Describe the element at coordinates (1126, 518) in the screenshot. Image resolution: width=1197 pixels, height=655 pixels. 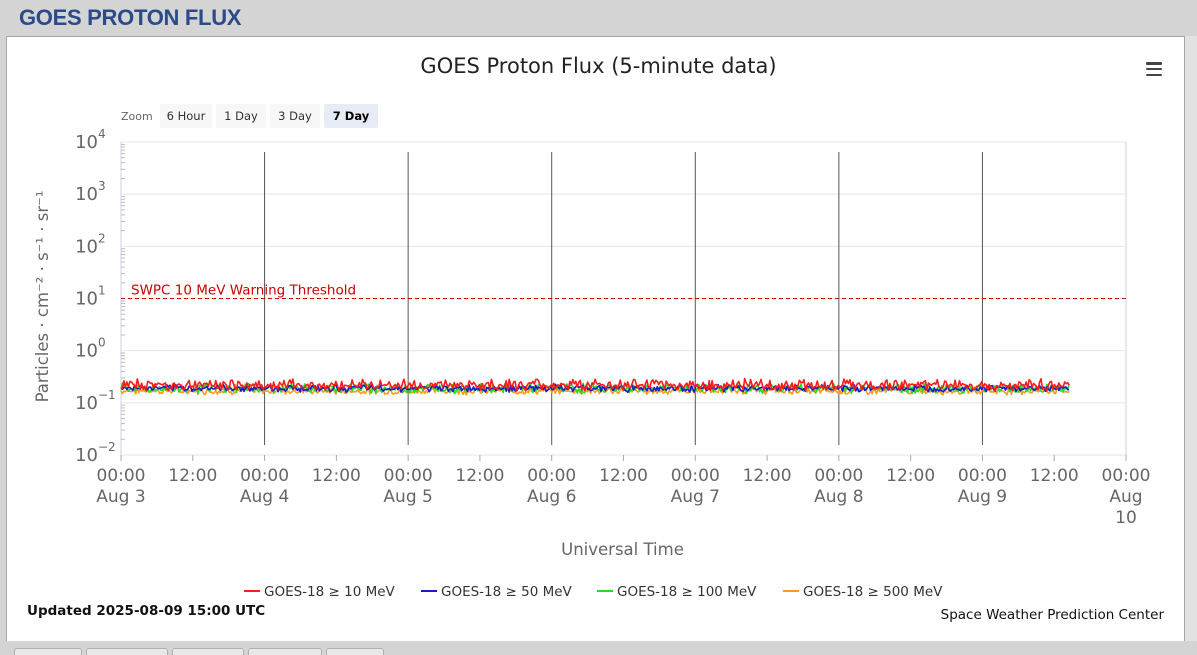
I see `x-tick-date-day: 10` at that location.